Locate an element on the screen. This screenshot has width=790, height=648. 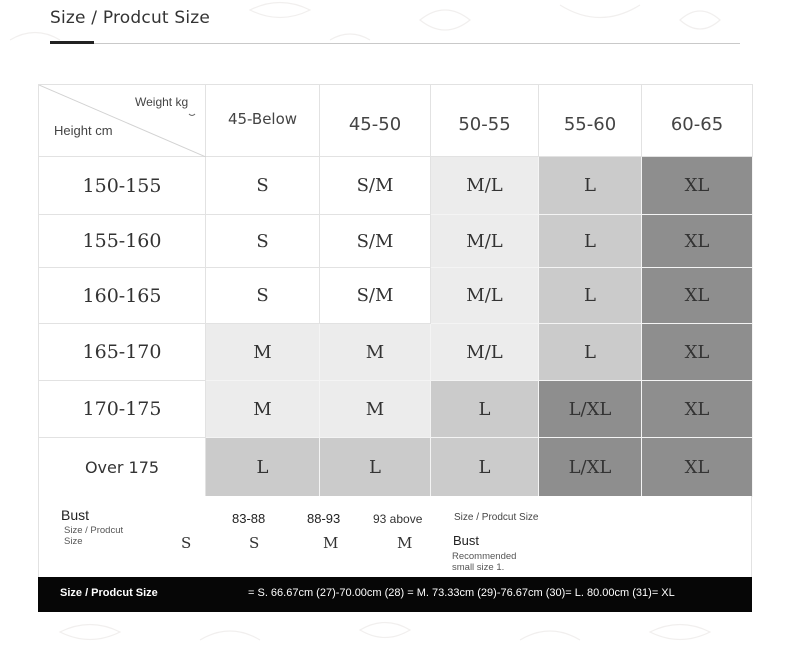
bust-note-bust: Bust is located at coordinates (466, 540).